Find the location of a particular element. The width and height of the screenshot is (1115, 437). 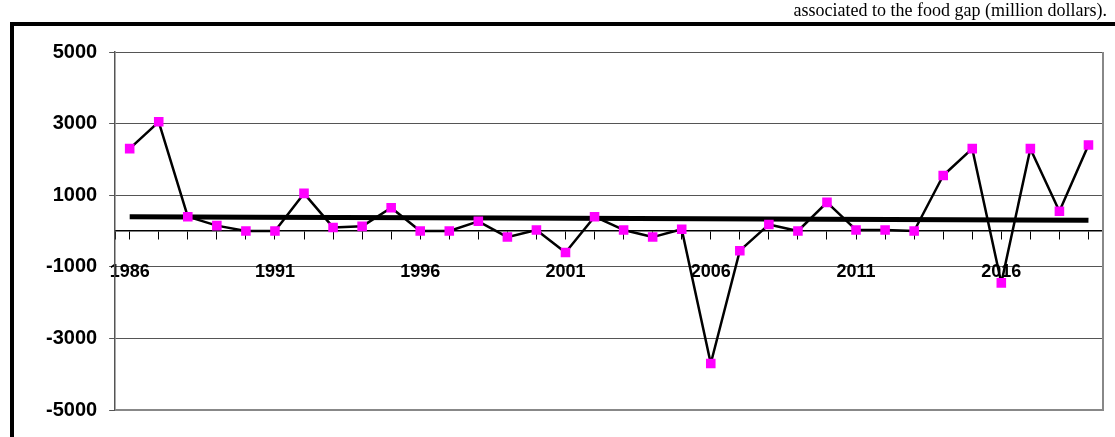

x-tick-label: 2011 is located at coordinates (856, 270).